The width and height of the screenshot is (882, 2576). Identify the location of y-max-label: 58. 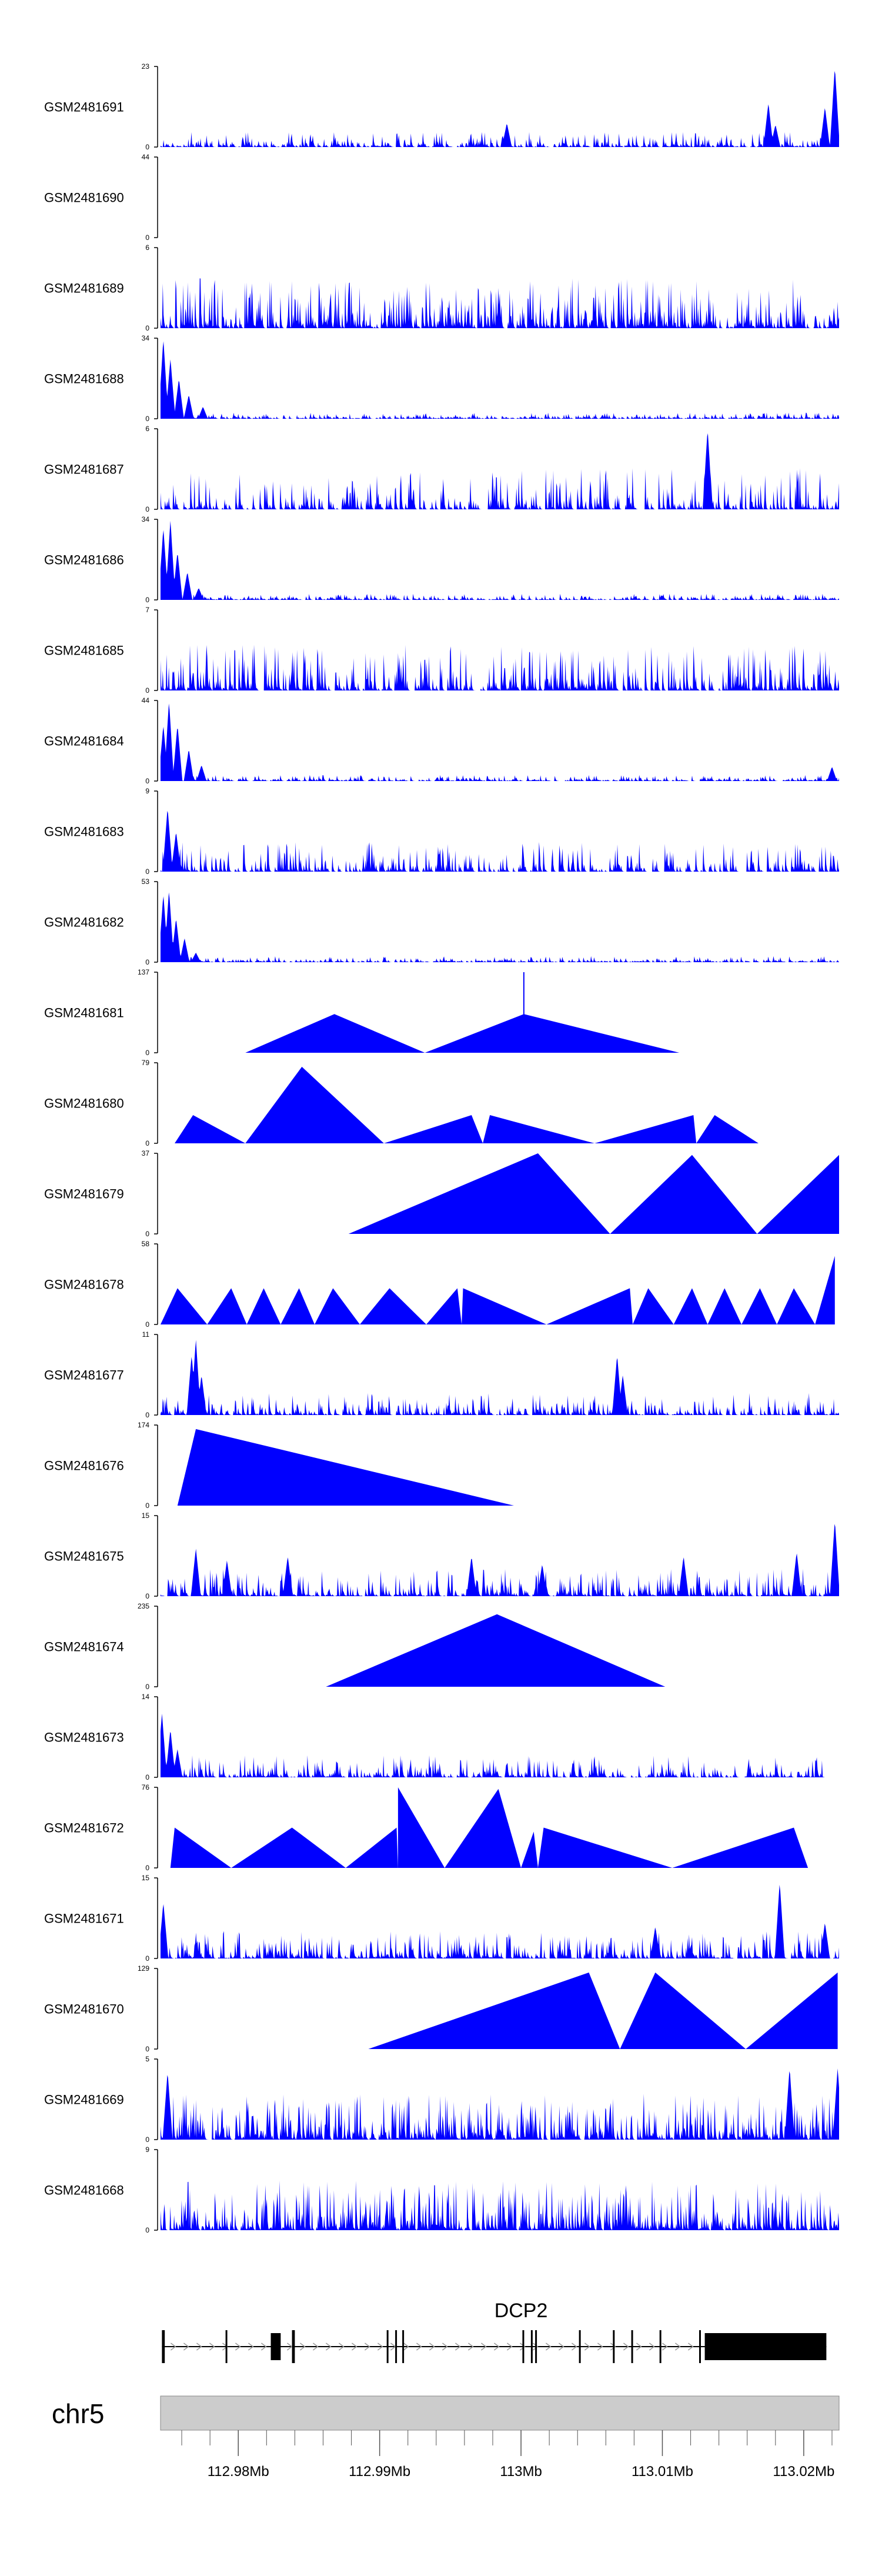
(146, 1244).